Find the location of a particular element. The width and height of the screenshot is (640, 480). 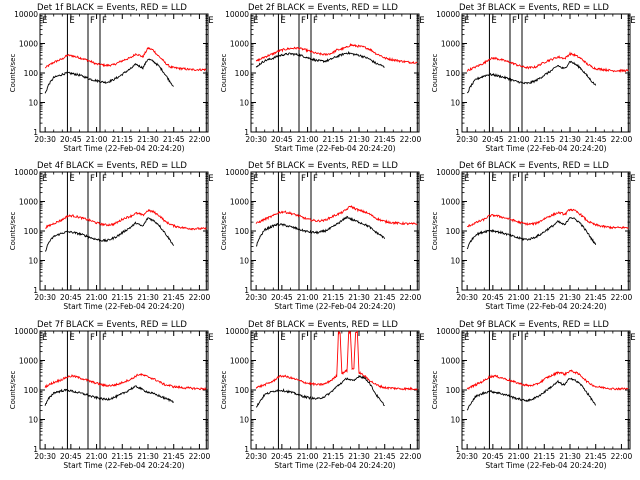

panel-title: Det 8f BLACK = Events, RED = LLD is located at coordinates (323, 325).